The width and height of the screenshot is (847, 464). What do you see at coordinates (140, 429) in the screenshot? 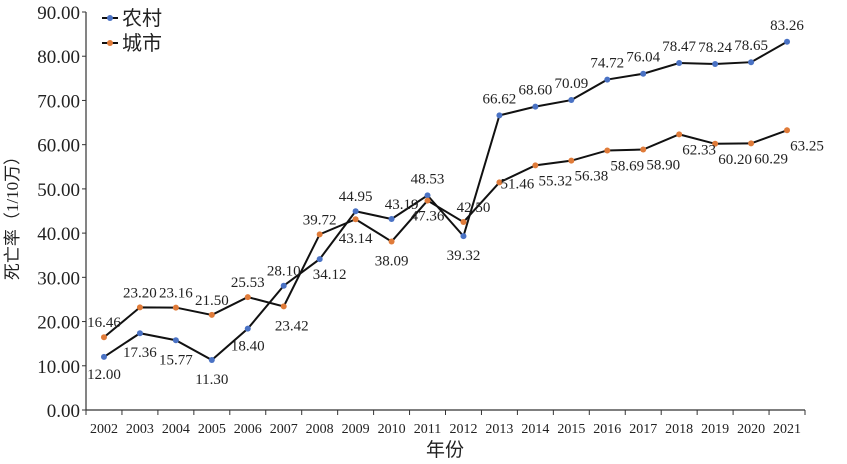
I see `x-tick-label: 2003` at bounding box center [140, 429].